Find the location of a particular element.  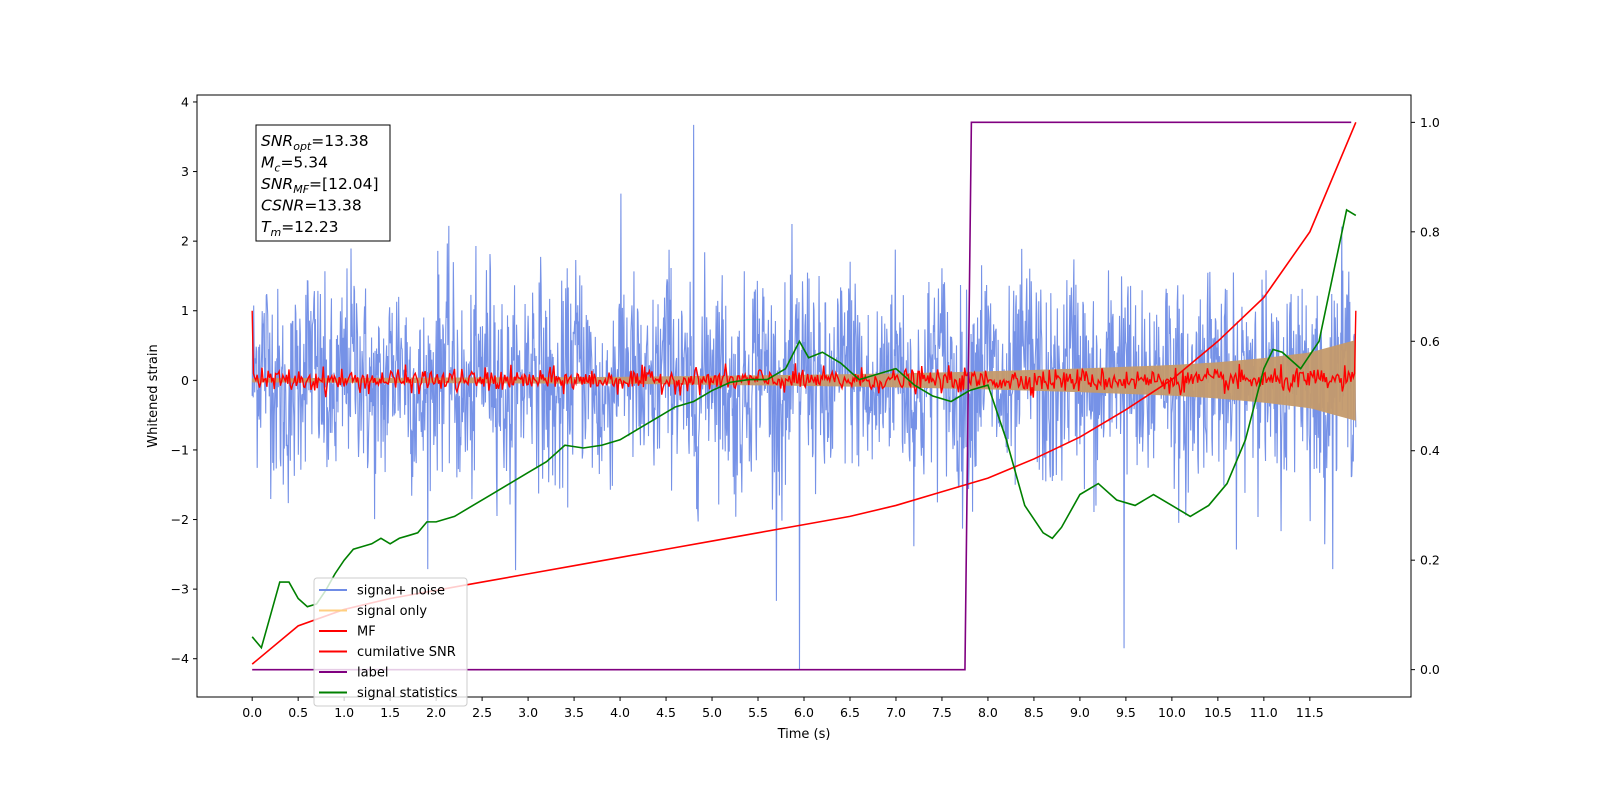

x-tick-label: 5.5 is located at coordinates (758, 712).